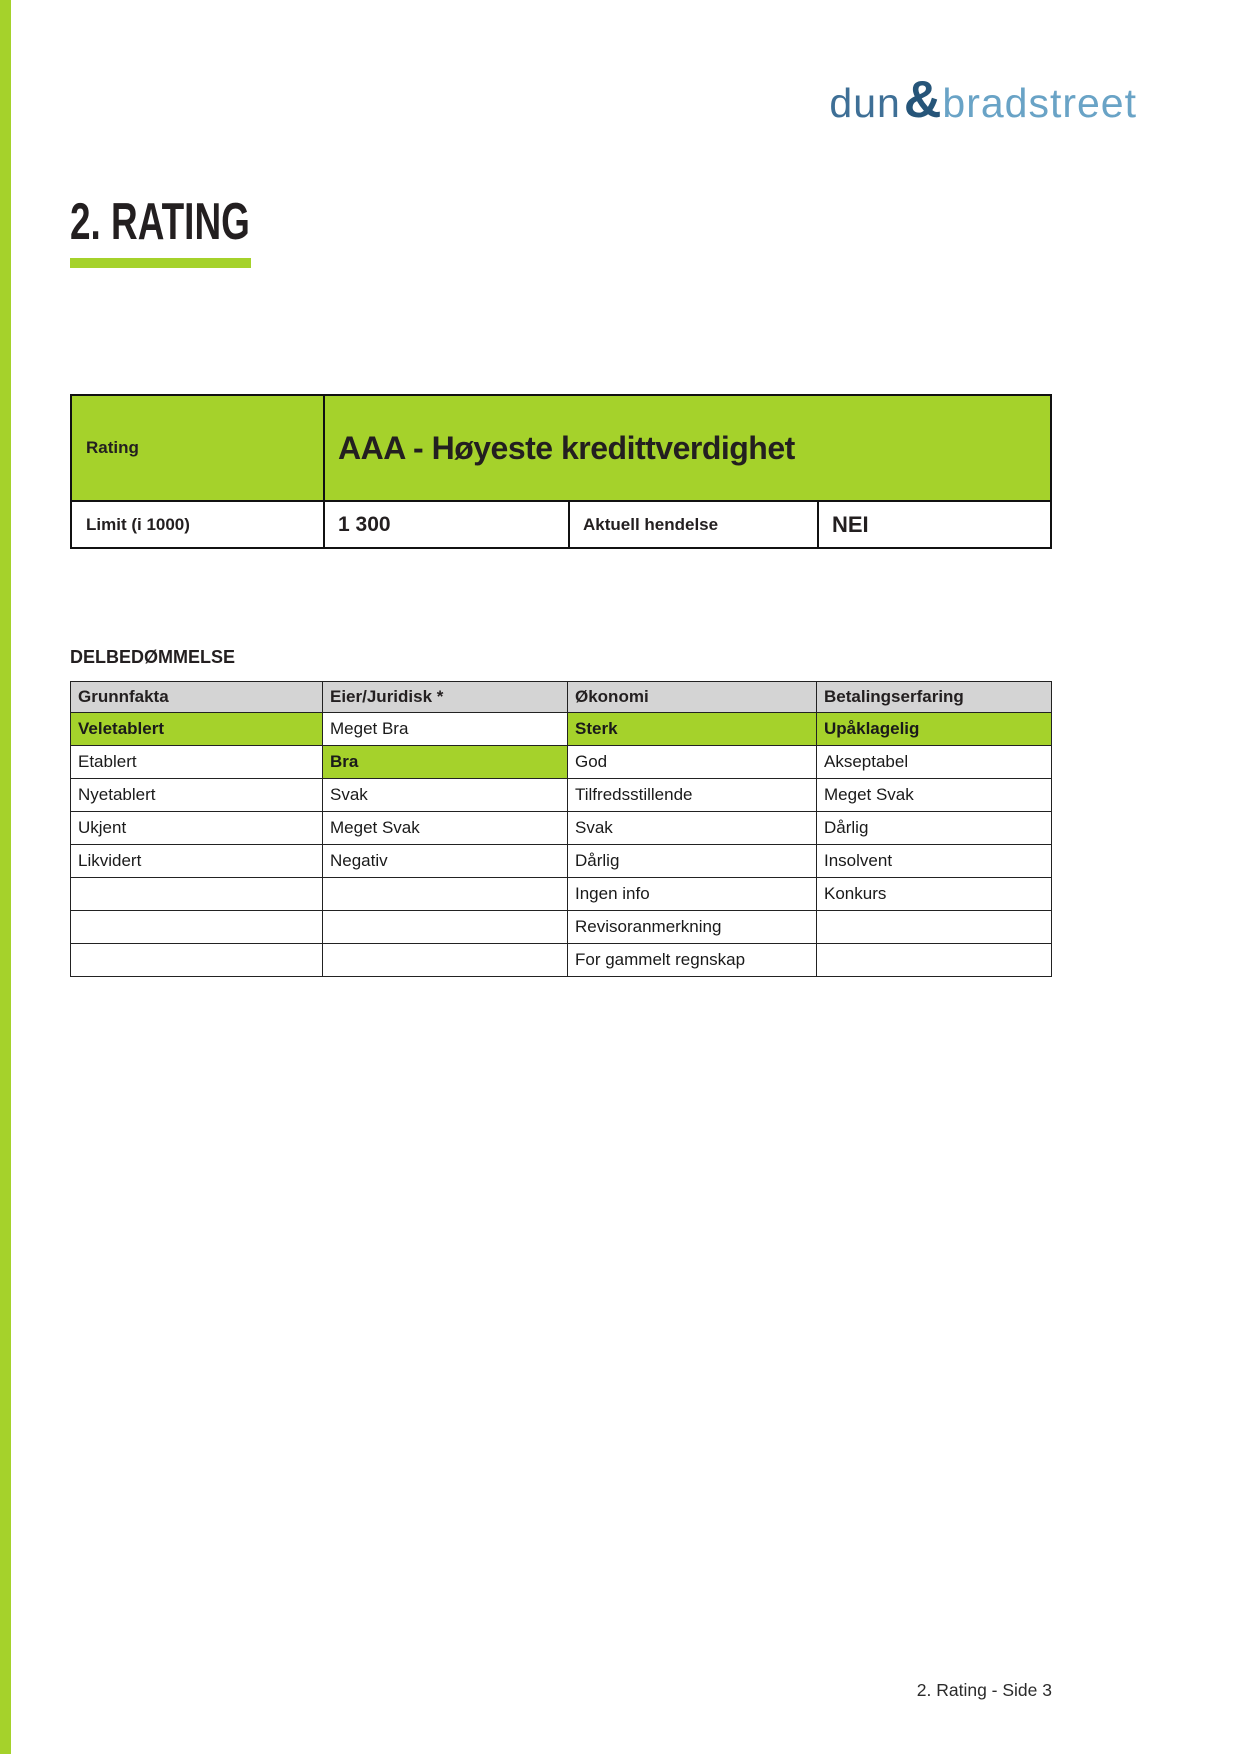  What do you see at coordinates (933, 894) in the screenshot?
I see `assessment-cell: Konkurs` at bounding box center [933, 894].